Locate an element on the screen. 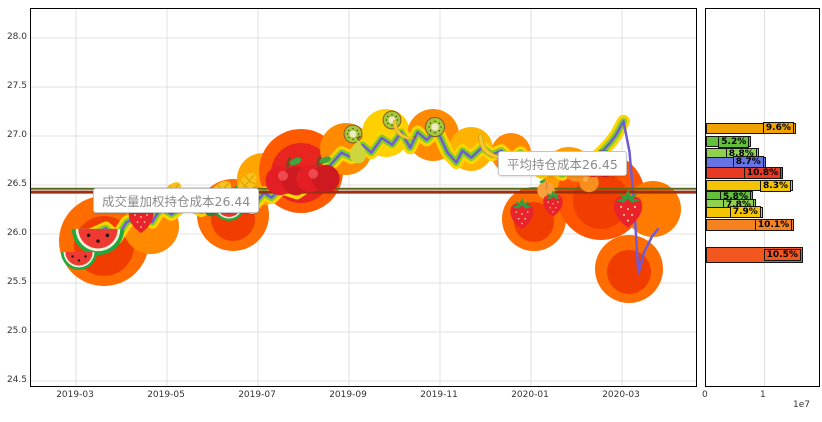 The image size is (822, 422). x-axis-tick-label: 2019-11 is located at coordinates (439, 395).